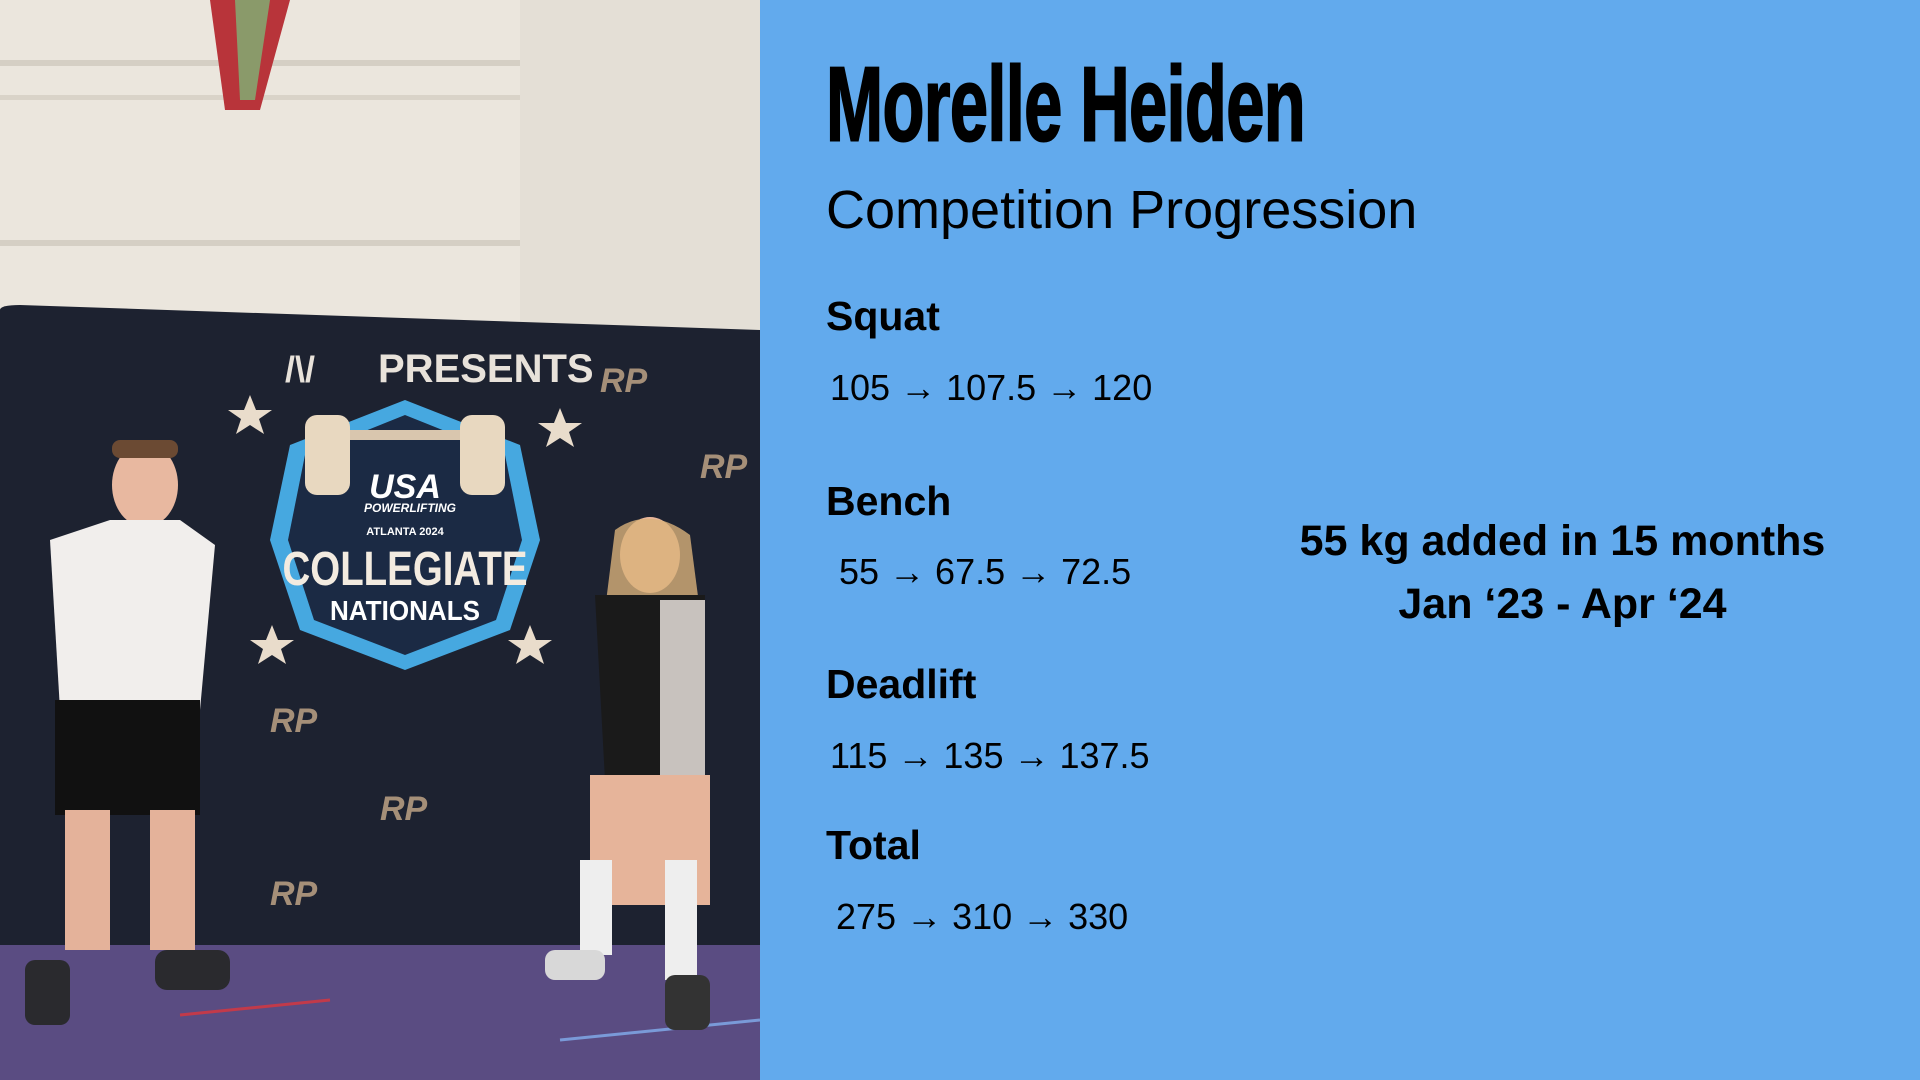 This screenshot has width=1920, height=1080. I want to click on svg-text: USA, so click(405, 487).